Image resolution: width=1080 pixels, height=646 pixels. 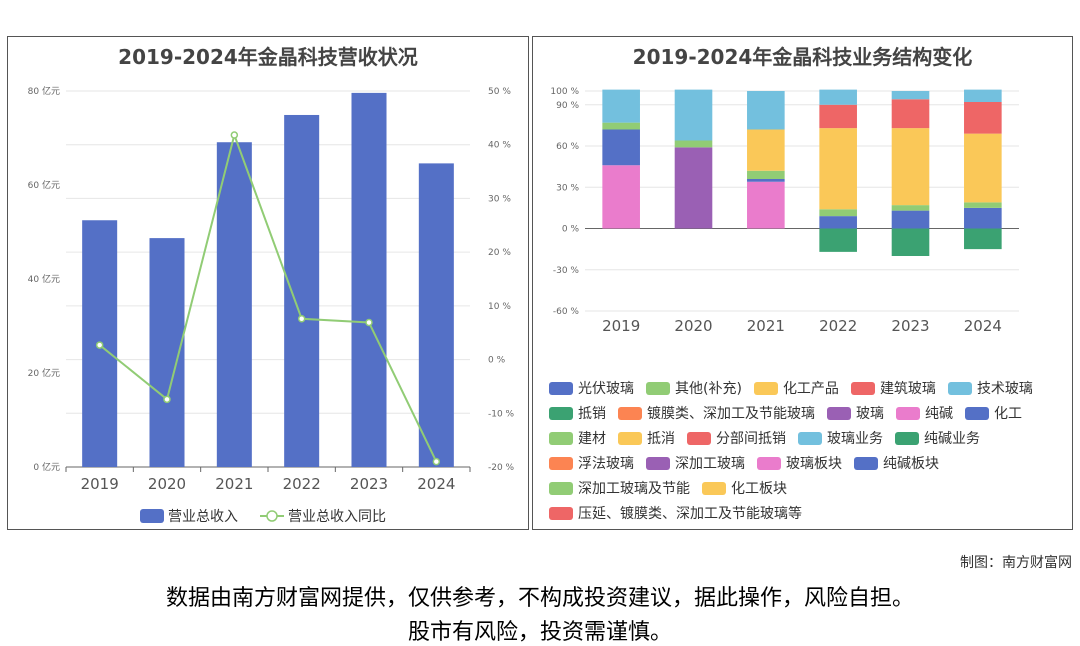 I want to click on legend-item: 玻璃板块, so click(x=799, y=463).